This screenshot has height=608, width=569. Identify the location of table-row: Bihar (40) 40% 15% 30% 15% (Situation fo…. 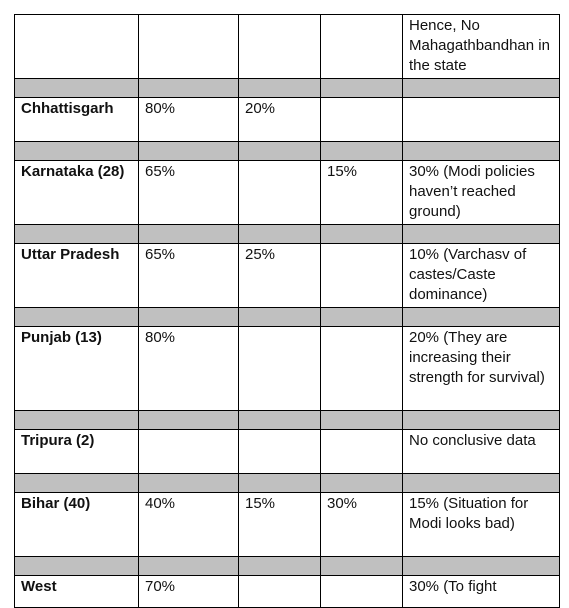
(287, 524).